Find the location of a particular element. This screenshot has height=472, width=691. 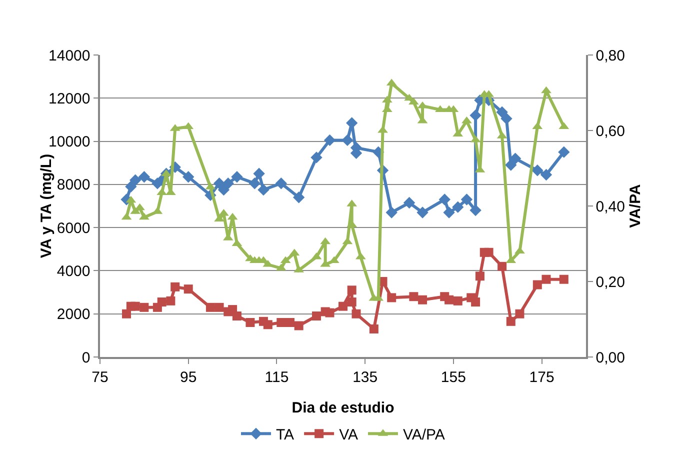

x-tick-label: 135 is located at coordinates (365, 377).